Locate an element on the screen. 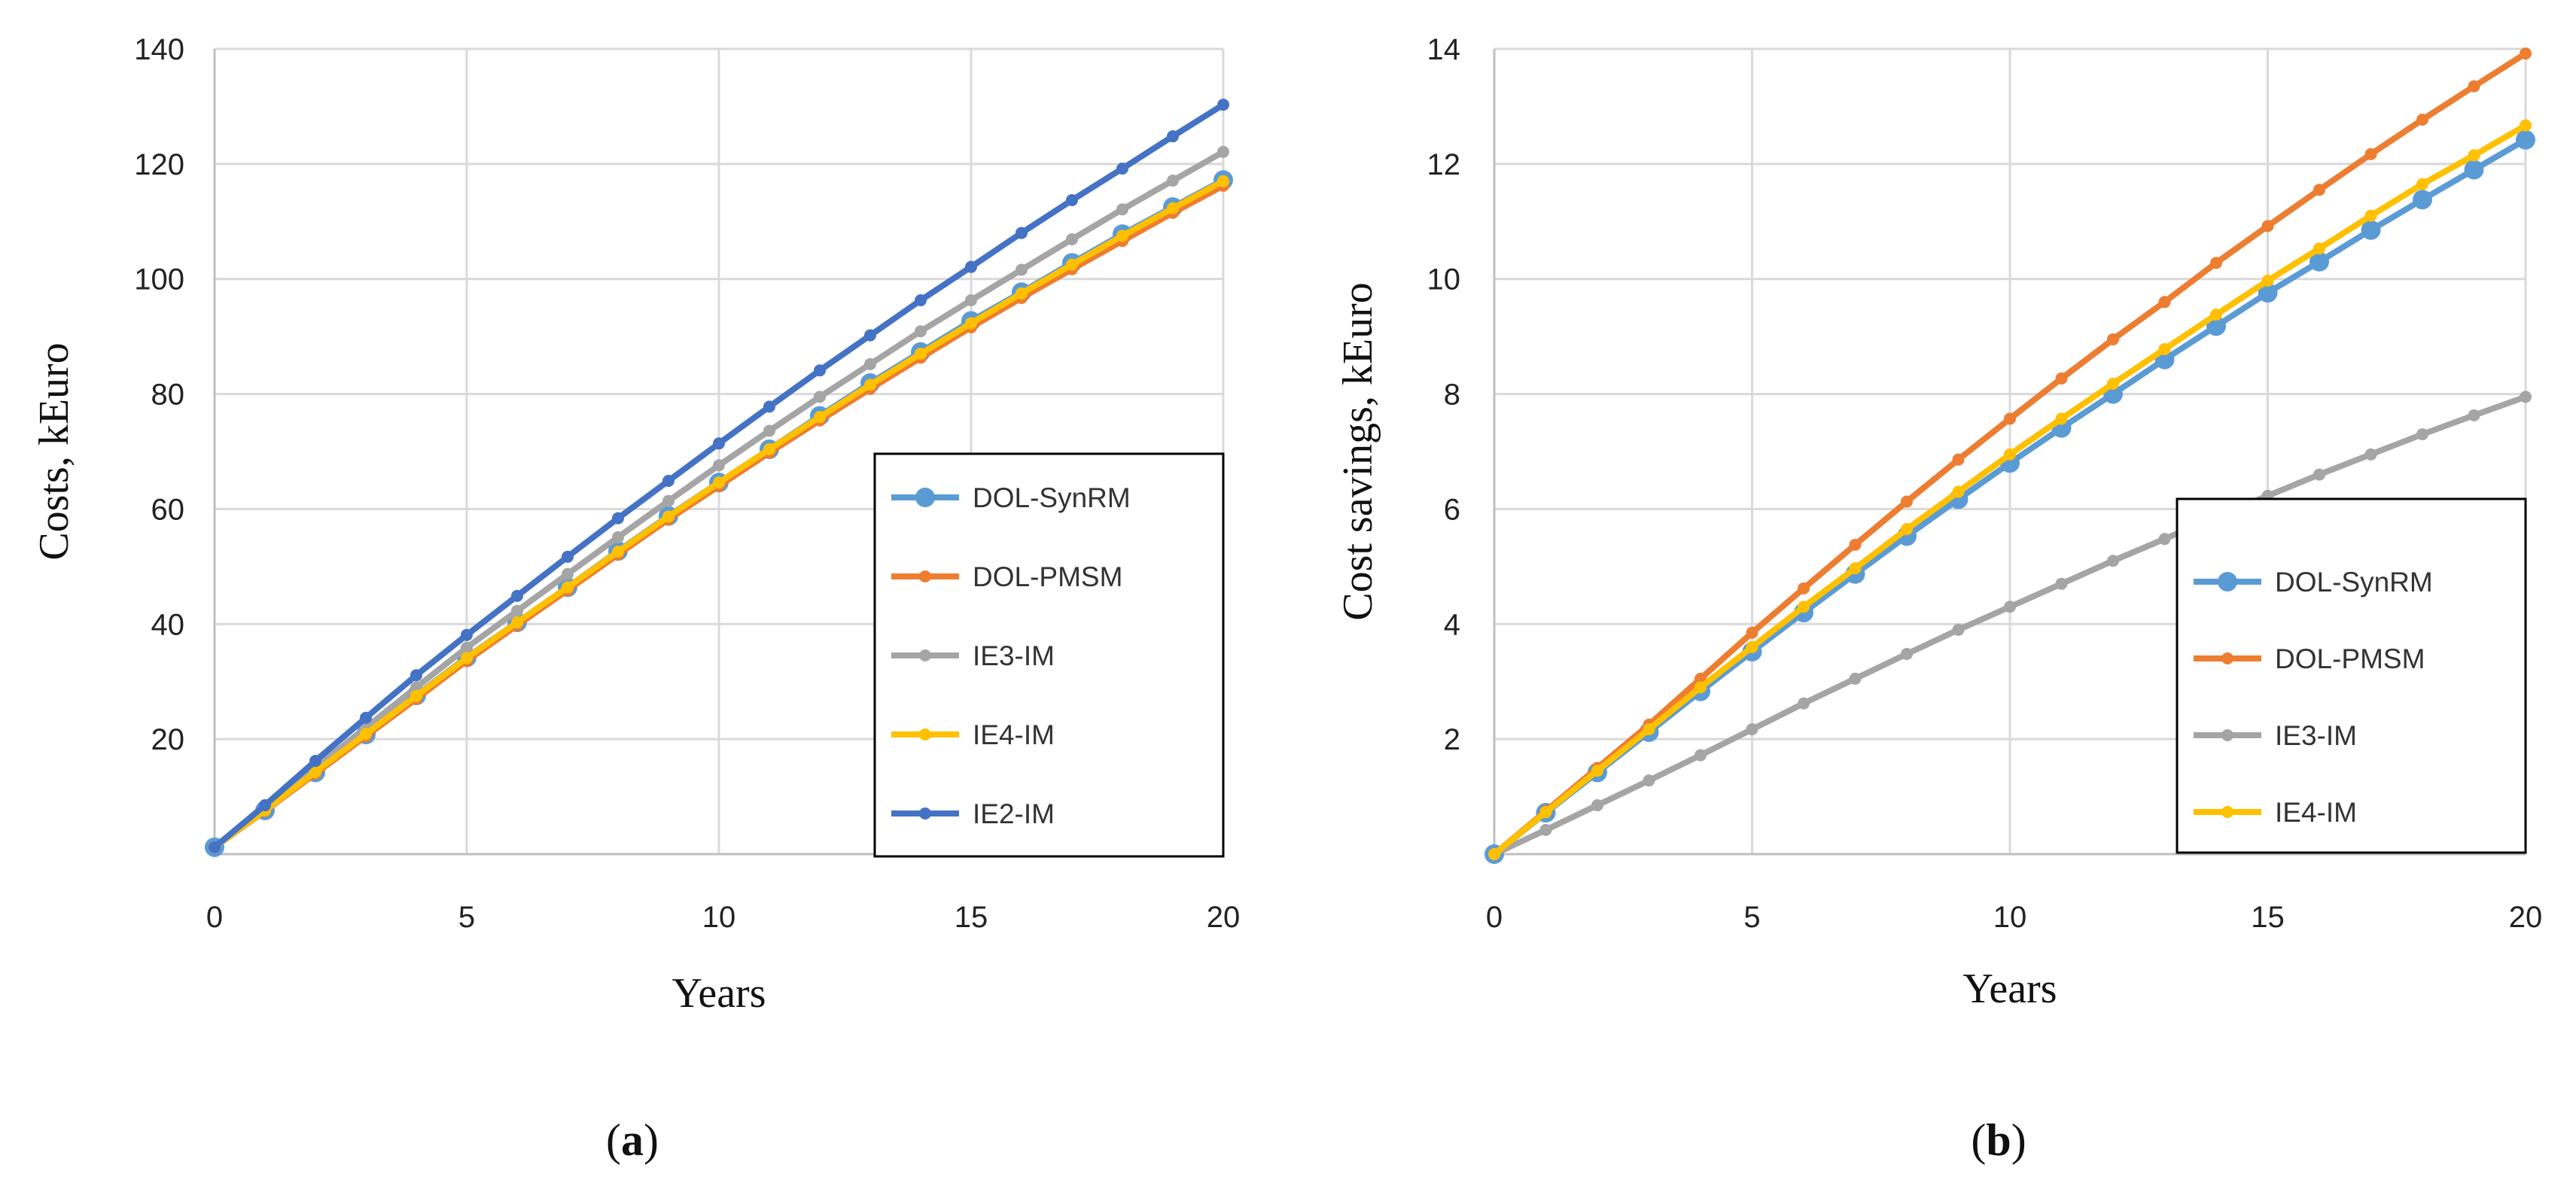 This screenshot has height=1189, width=2576. y-tick-label: 140 is located at coordinates (159, 50).